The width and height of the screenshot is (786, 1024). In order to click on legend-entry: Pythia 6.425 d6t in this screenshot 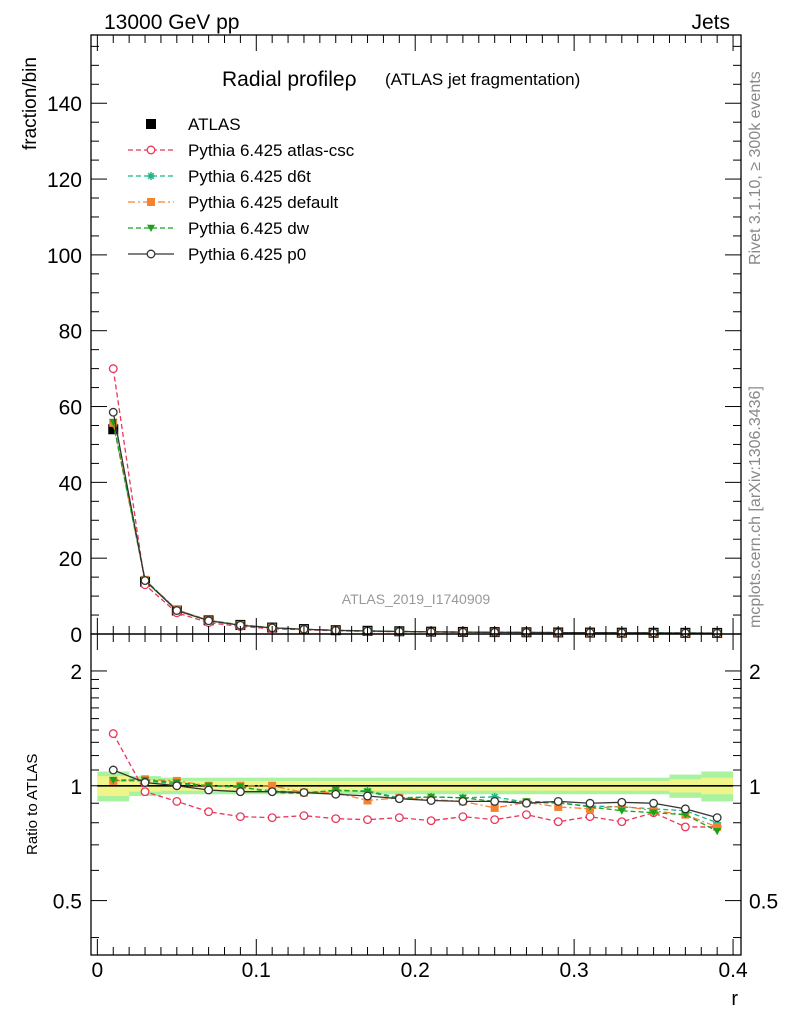, I will do `click(219, 176)`.